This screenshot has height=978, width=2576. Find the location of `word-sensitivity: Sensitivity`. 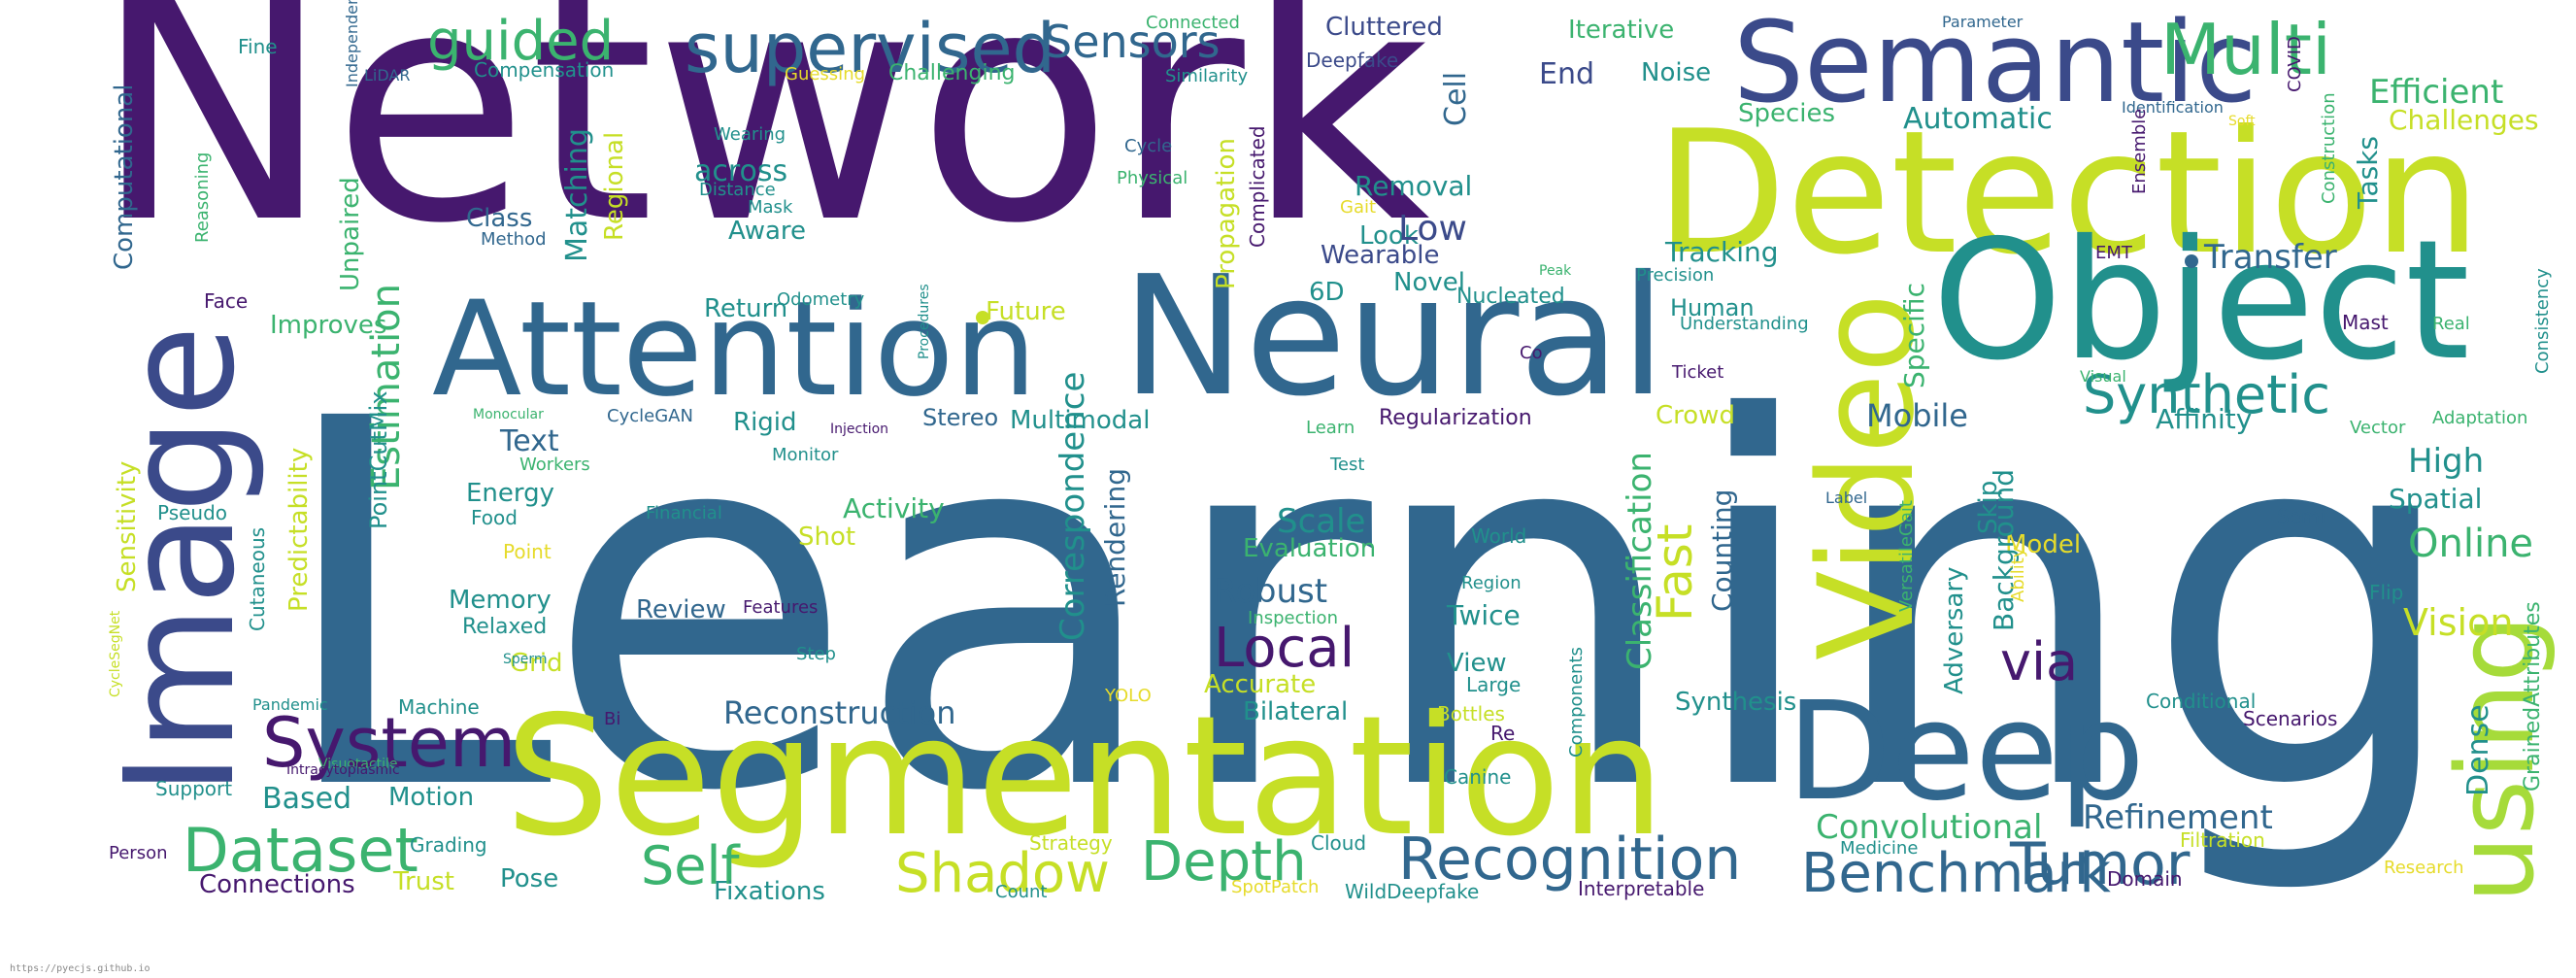

word-sensitivity: Sensitivity is located at coordinates (128, 526).